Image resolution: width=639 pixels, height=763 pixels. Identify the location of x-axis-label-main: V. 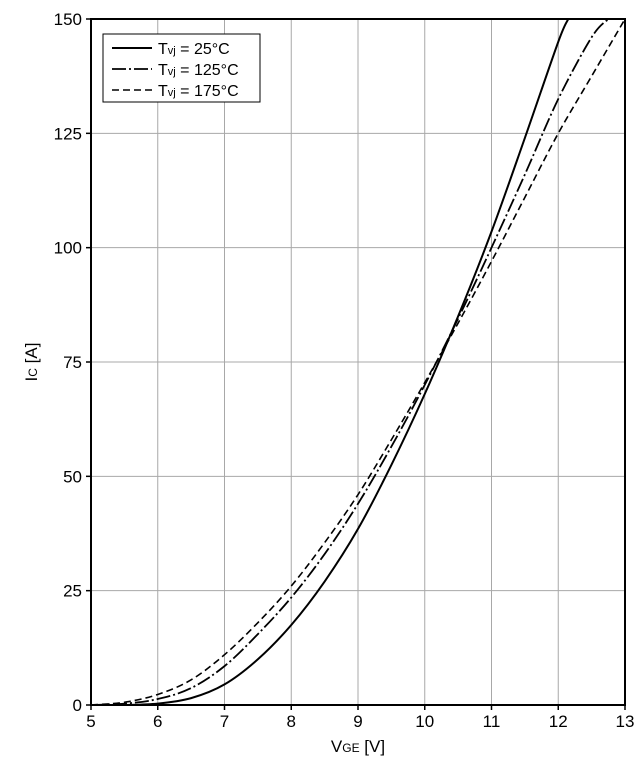
(337, 746).